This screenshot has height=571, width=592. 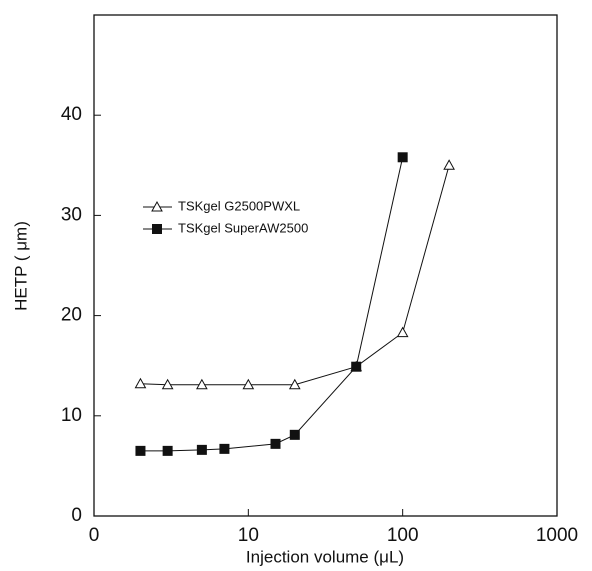 I want to click on y-axis-title: HETP ( μm), so click(x=20, y=266).